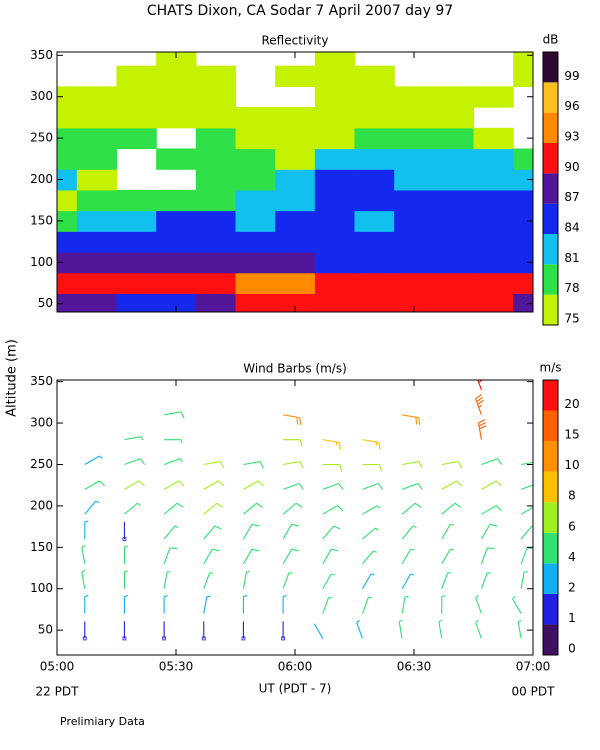  I want to click on x-tick-label: 06:30, so click(414, 667).